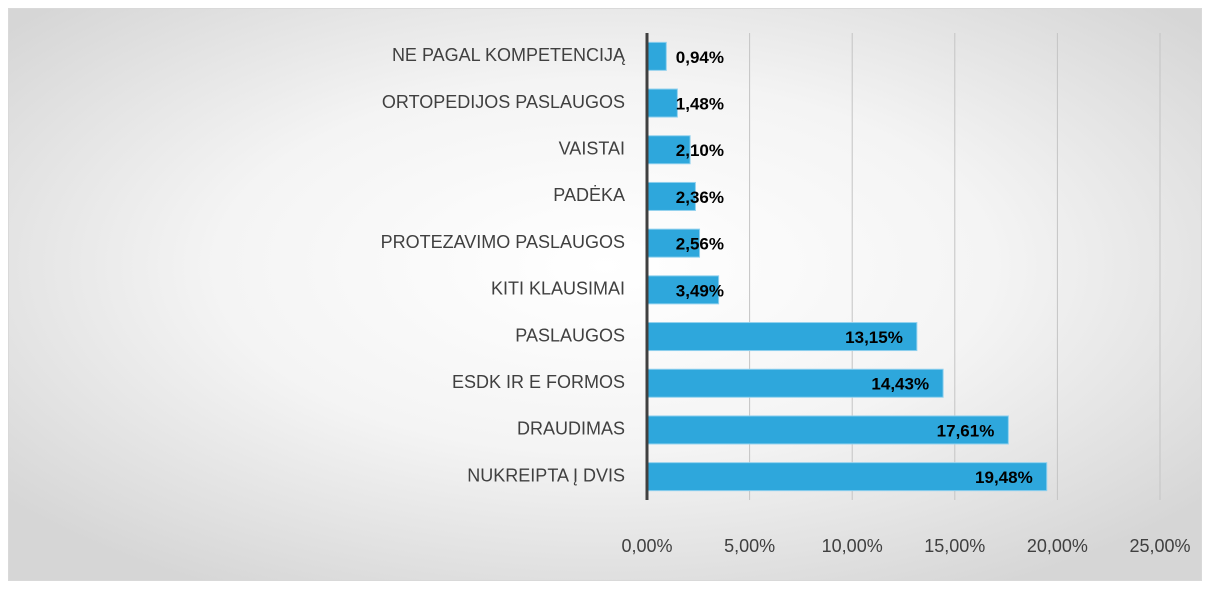 The height and width of the screenshot is (592, 1210). Describe the element at coordinates (509, 55) in the screenshot. I see `category-label: NE PAGAL KOMPETENCIJĄ` at that location.